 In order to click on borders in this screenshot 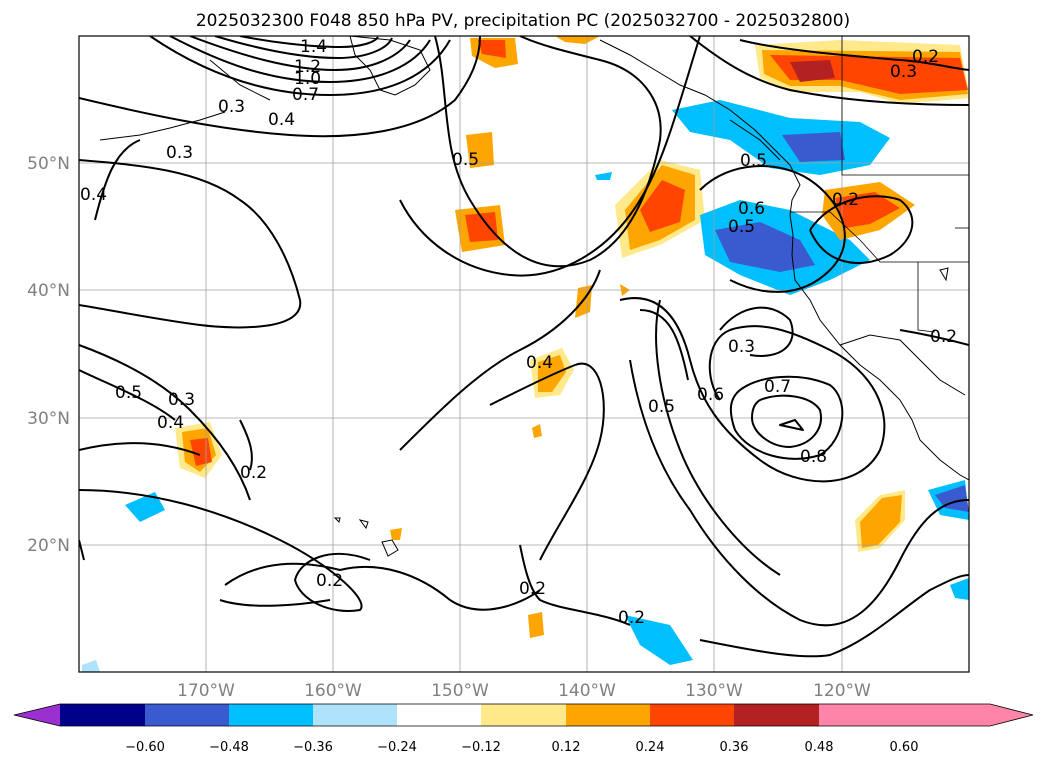, I will do `click(879, 184)`.